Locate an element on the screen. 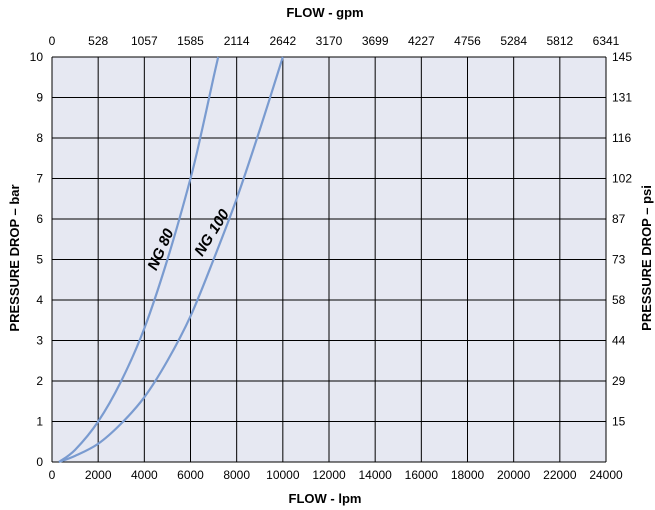 Image resolution: width=655 pixels, height=510 pixels. y2-tick-label: 116 is located at coordinates (621, 138).